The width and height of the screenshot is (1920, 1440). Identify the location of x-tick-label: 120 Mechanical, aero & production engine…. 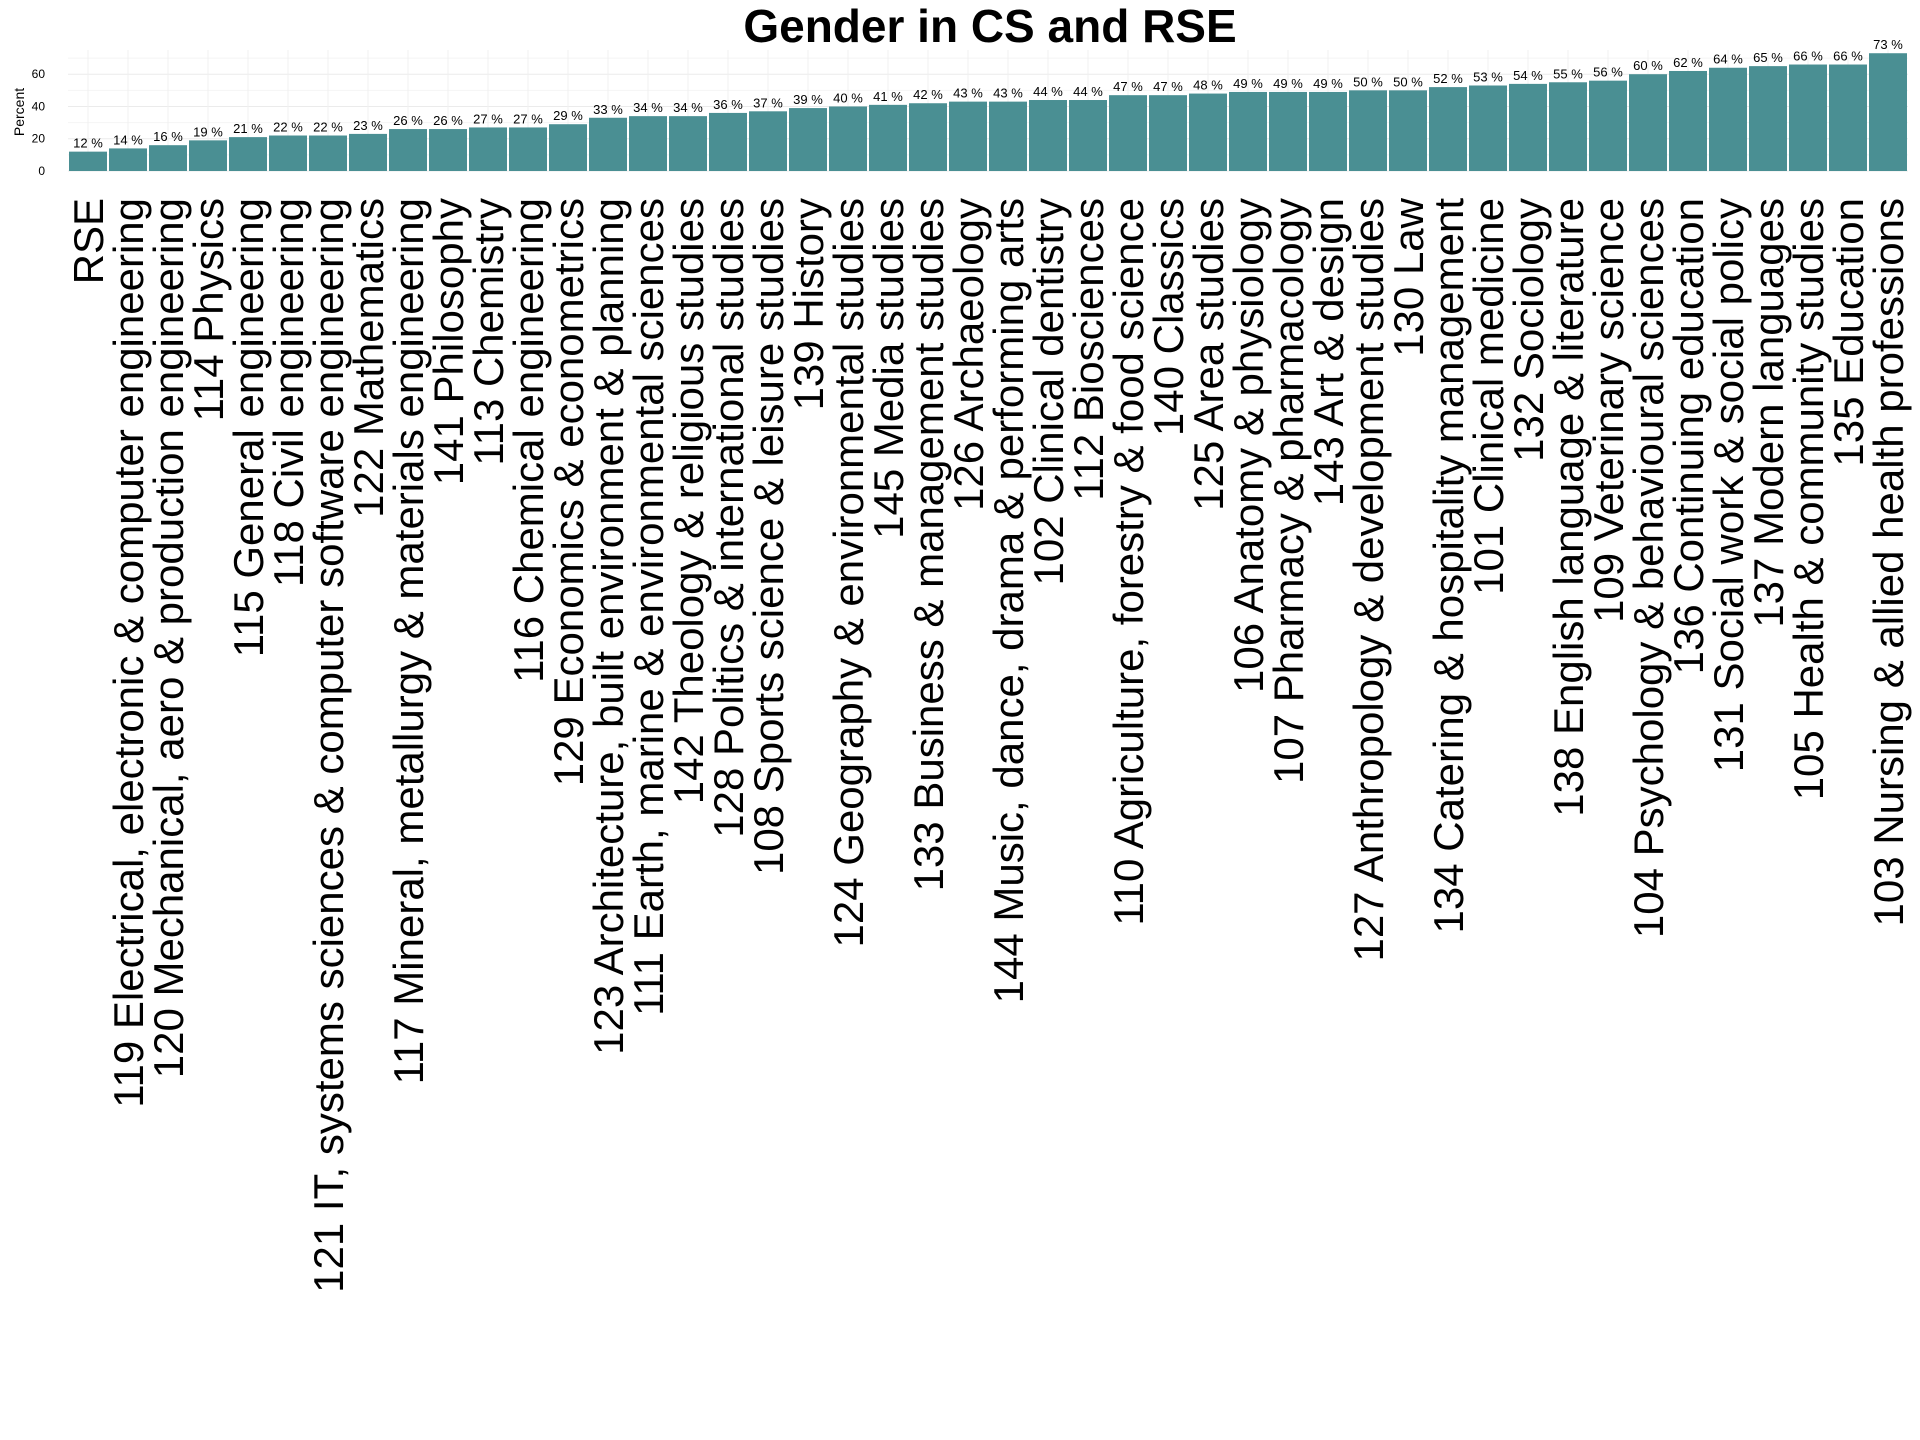
(168, 638).